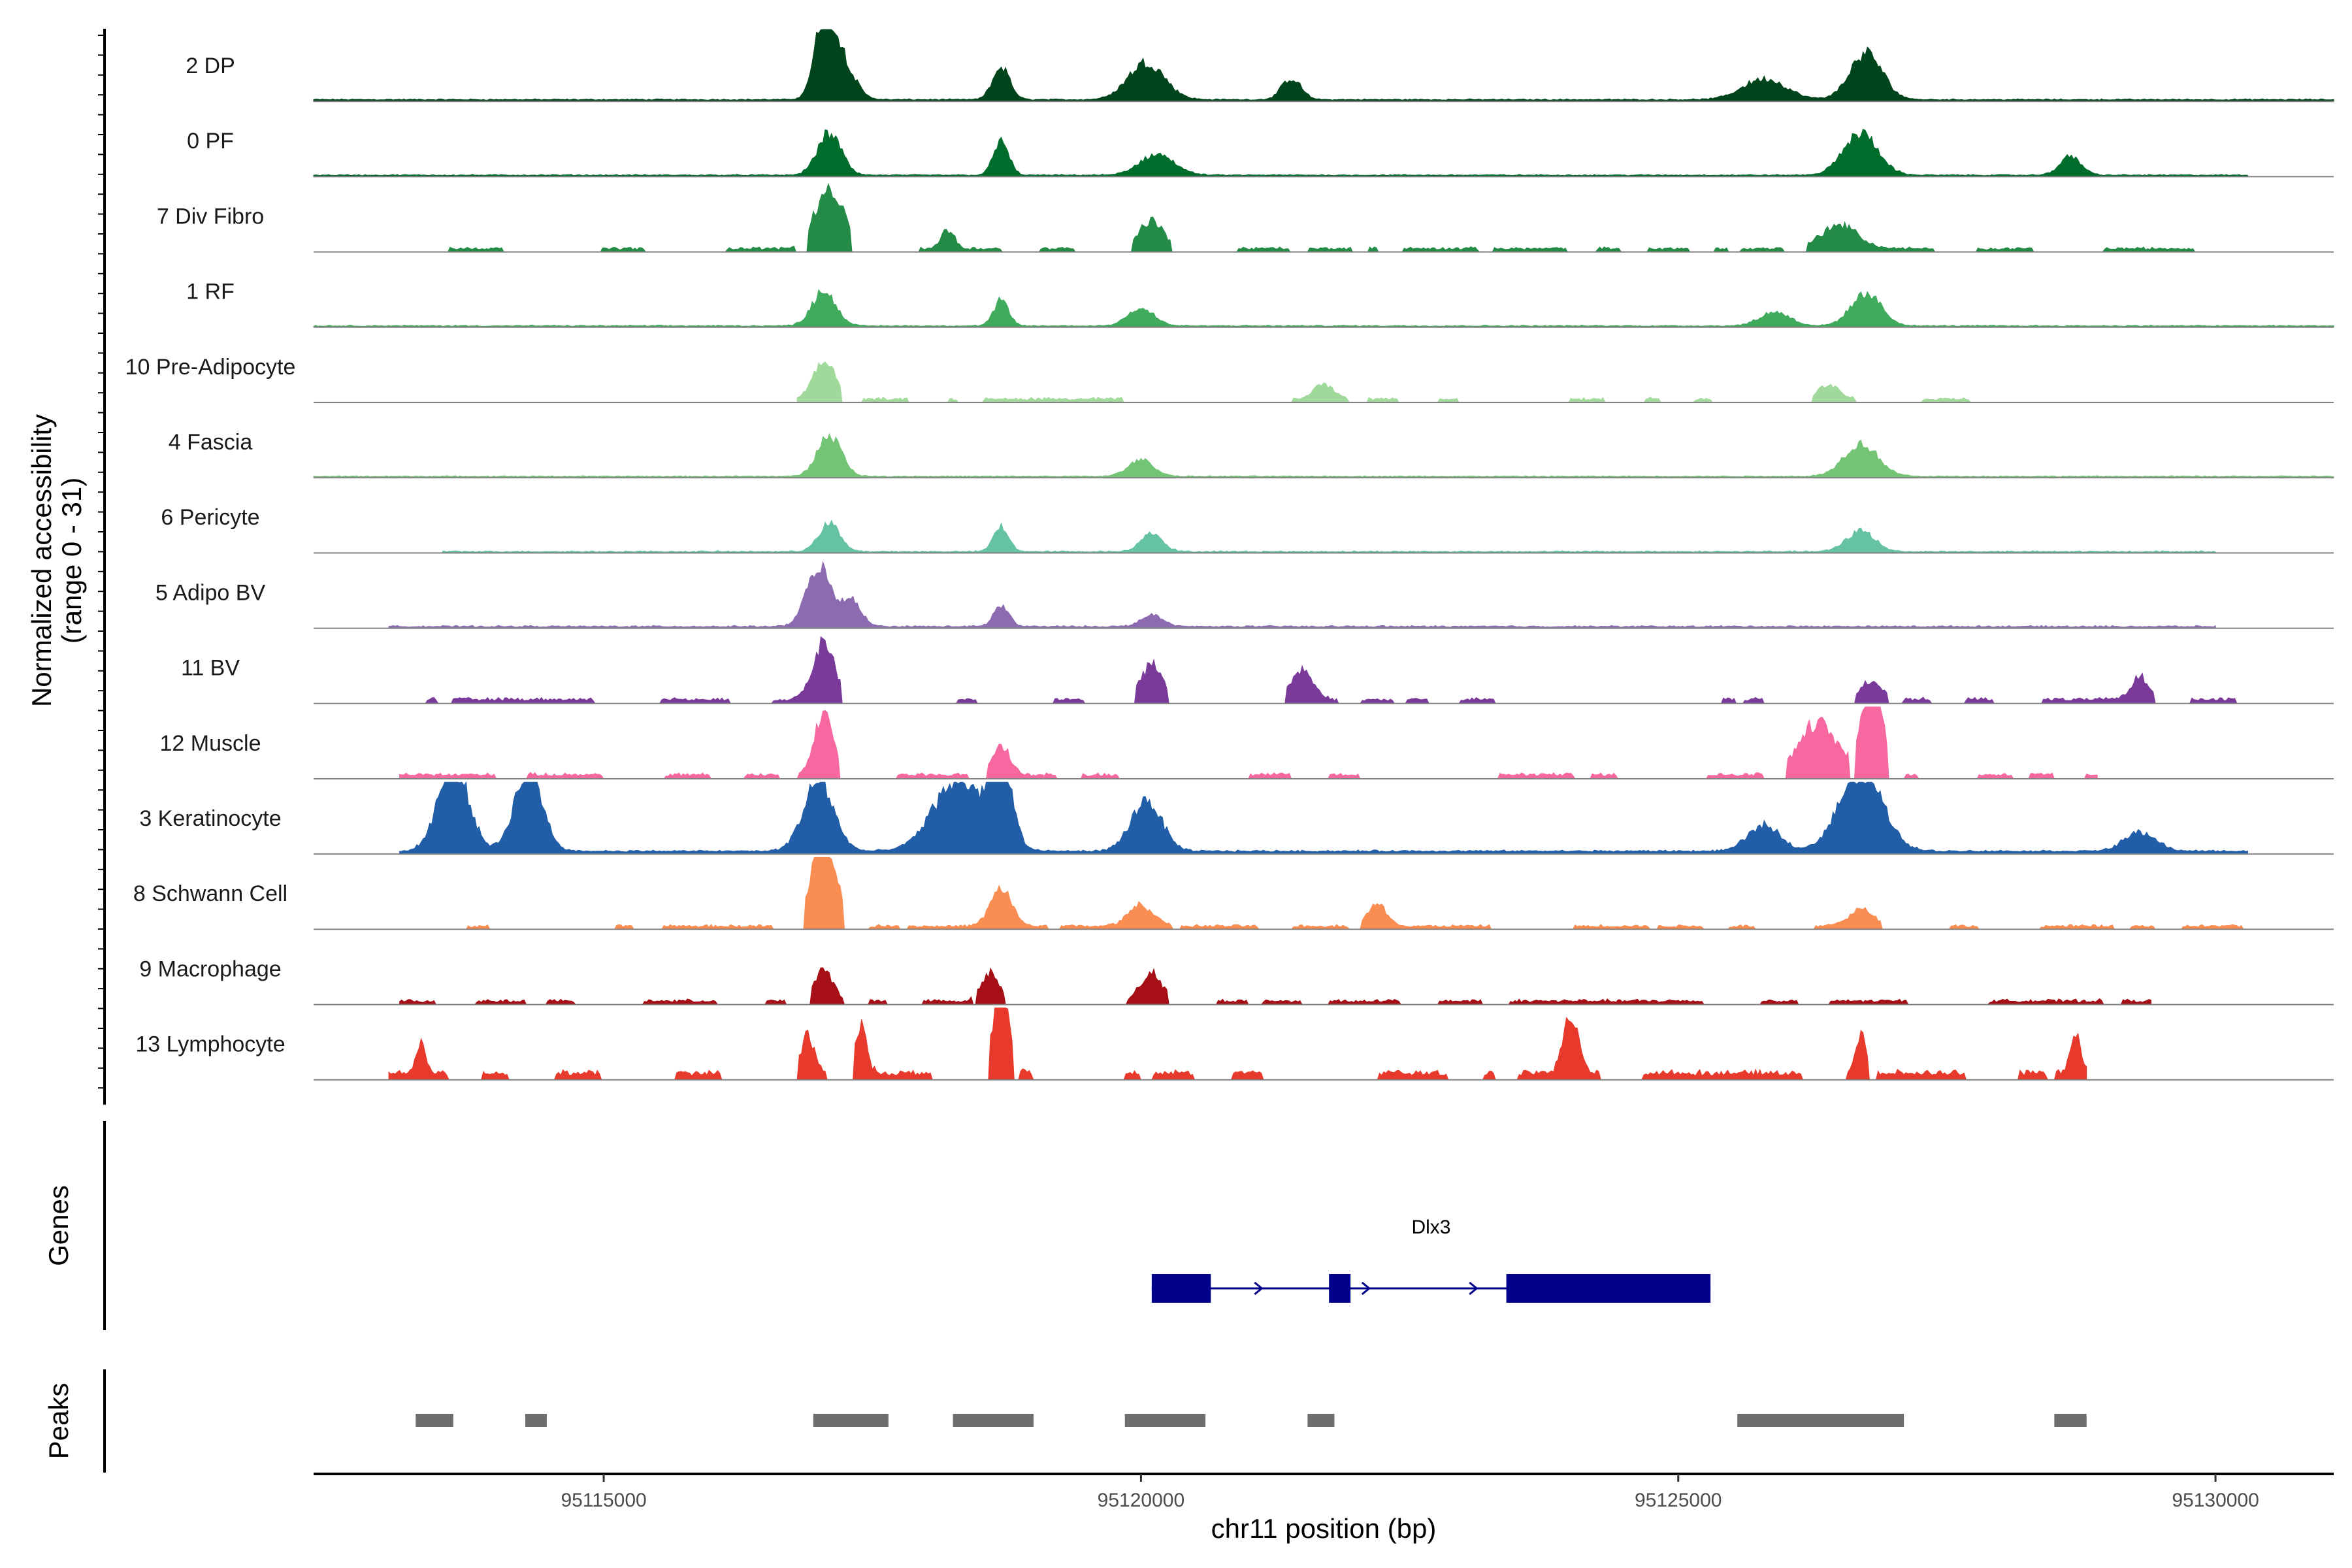 This screenshot has width=2352, height=1568. I want to click on track-label: 12 Muscle, so click(210, 743).